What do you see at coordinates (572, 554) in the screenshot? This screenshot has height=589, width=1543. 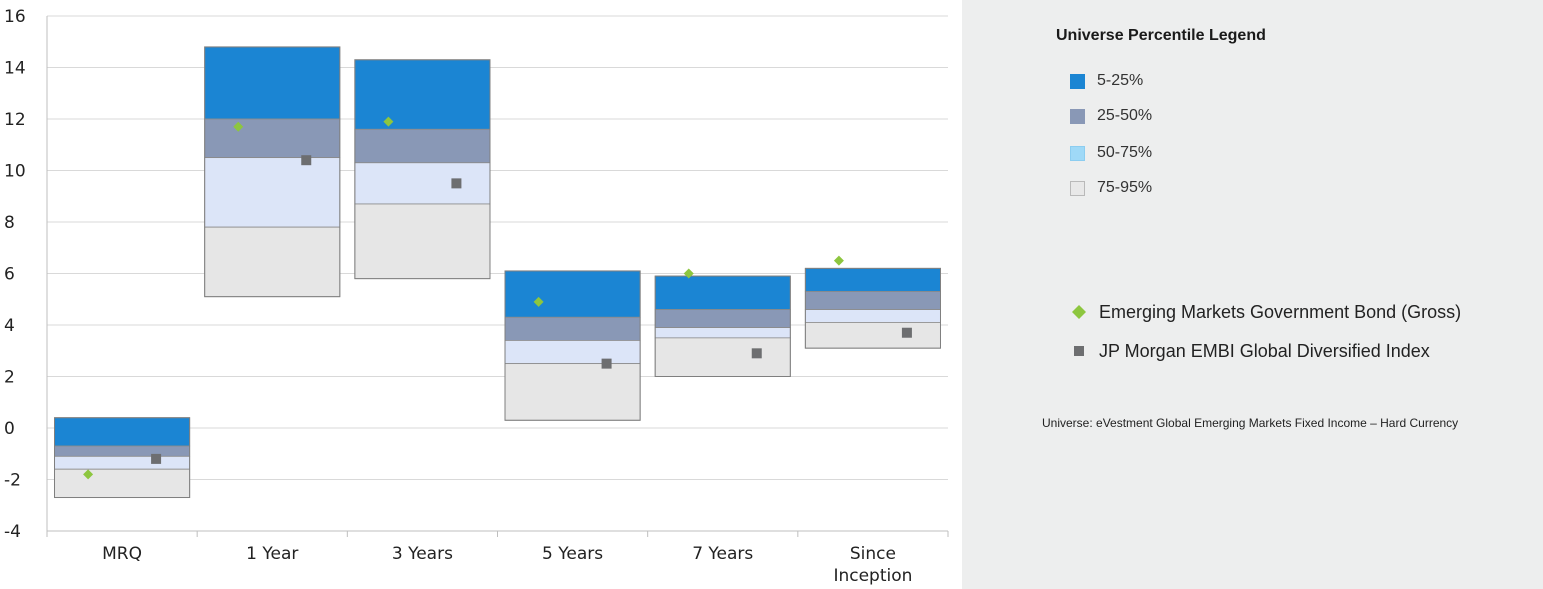 I see `x-tick-label: 5 Years` at bounding box center [572, 554].